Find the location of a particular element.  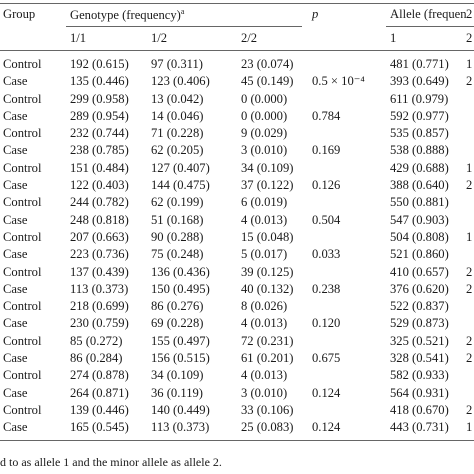

cell-genotype-11: 218 (0.699) is located at coordinates (99, 306).